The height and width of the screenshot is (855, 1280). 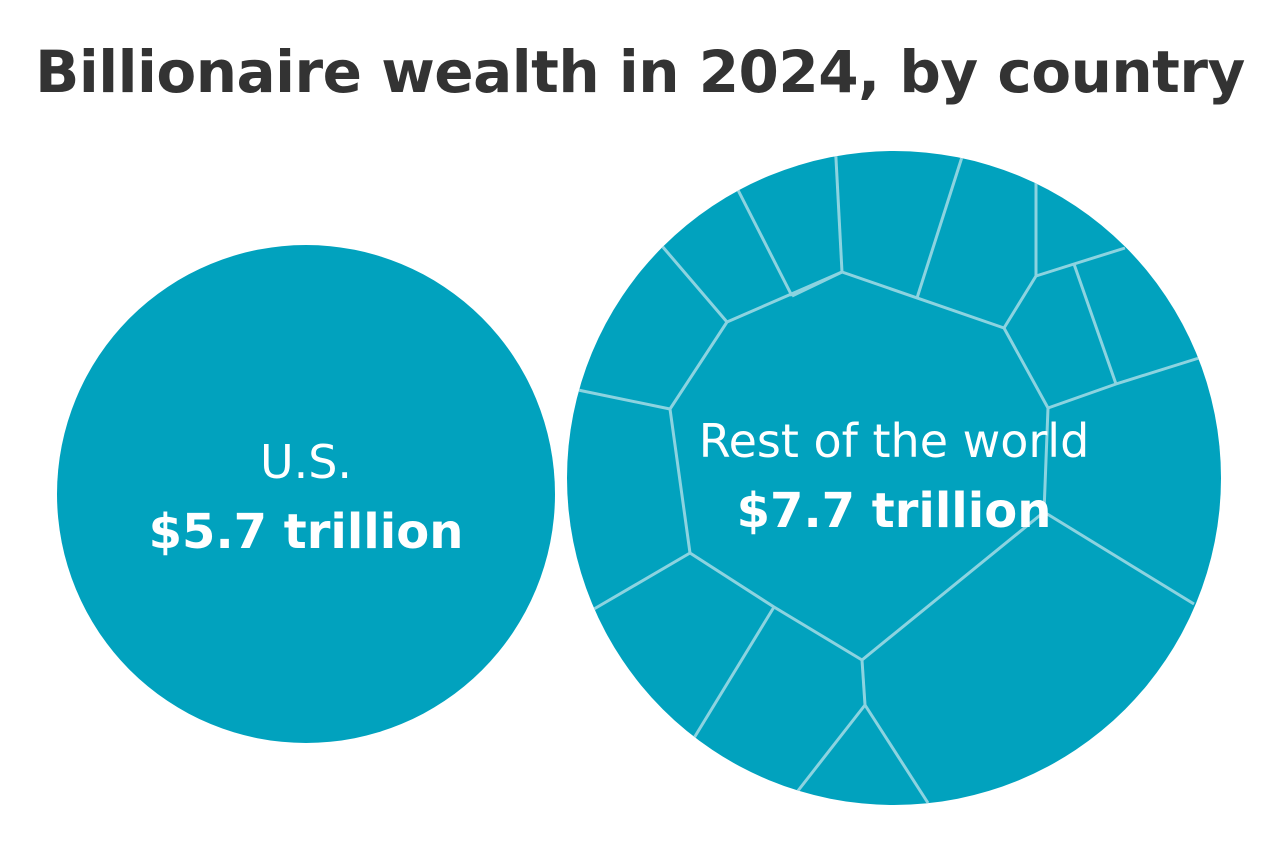 I want to click on bubble-us-value-label: $5.7 trillion, so click(x=306, y=532).